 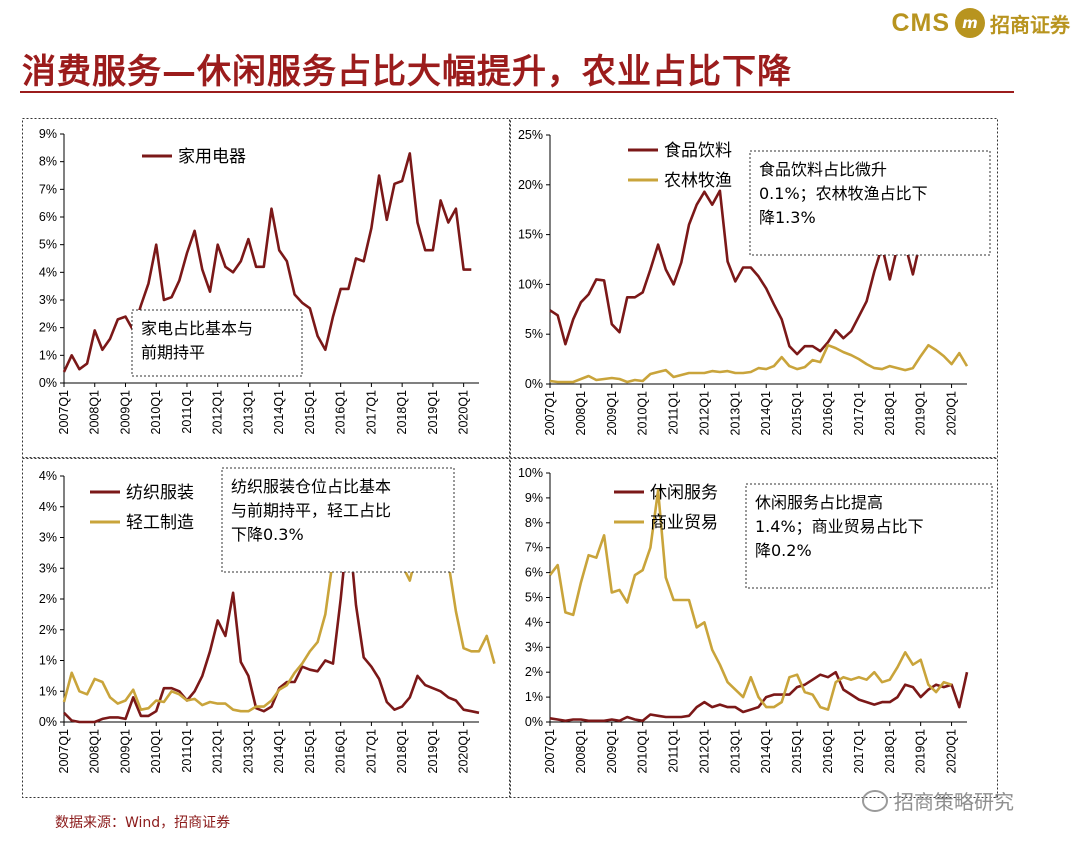 I want to click on y-tick-label: 5%, so click(x=534, y=598).